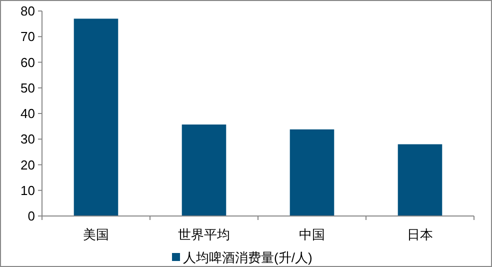 The image size is (492, 267). What do you see at coordinates (27, 164) in the screenshot?
I see `y-tick-label: 20` at bounding box center [27, 164].